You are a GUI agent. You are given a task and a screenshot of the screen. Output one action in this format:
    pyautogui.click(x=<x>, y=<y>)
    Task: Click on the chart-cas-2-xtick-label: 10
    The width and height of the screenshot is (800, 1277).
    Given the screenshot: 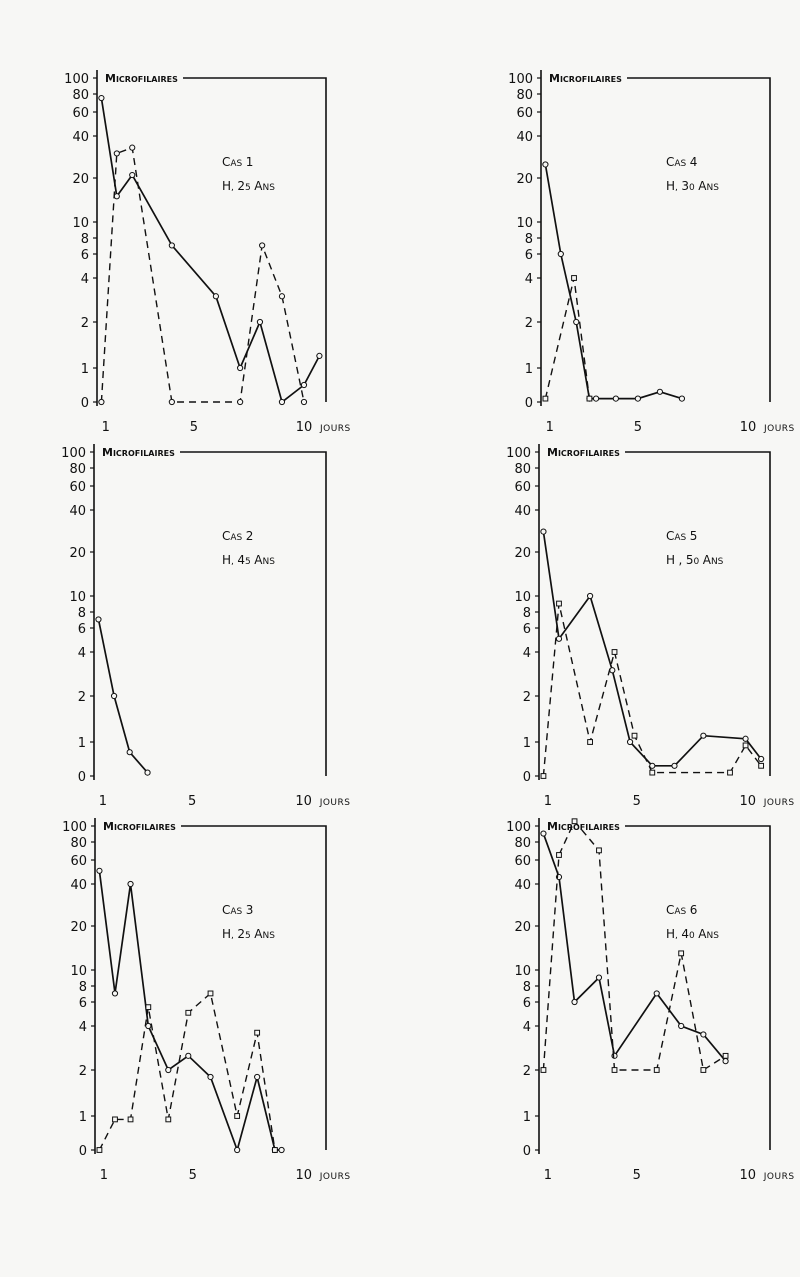 What is the action you would take?
    pyautogui.click(x=303, y=801)
    